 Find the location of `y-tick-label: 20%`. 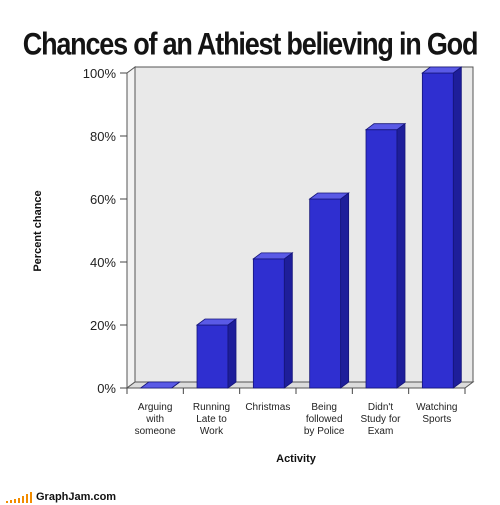

y-tick-label: 20% is located at coordinates (103, 325).